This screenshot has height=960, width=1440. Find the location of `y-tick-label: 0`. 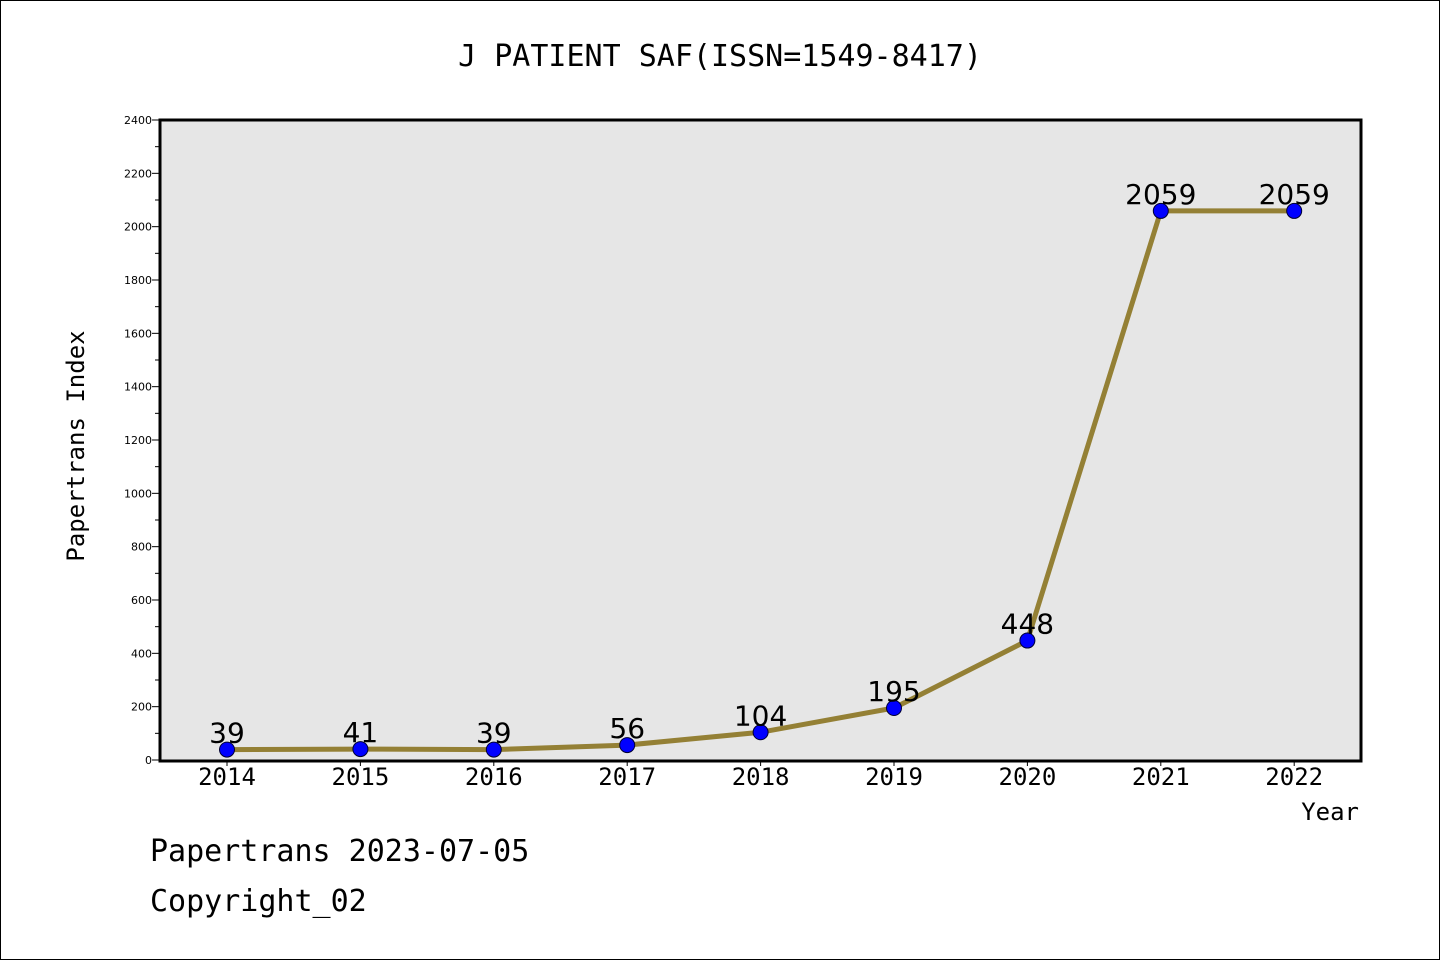

y-tick-label: 0 is located at coordinates (148, 760).